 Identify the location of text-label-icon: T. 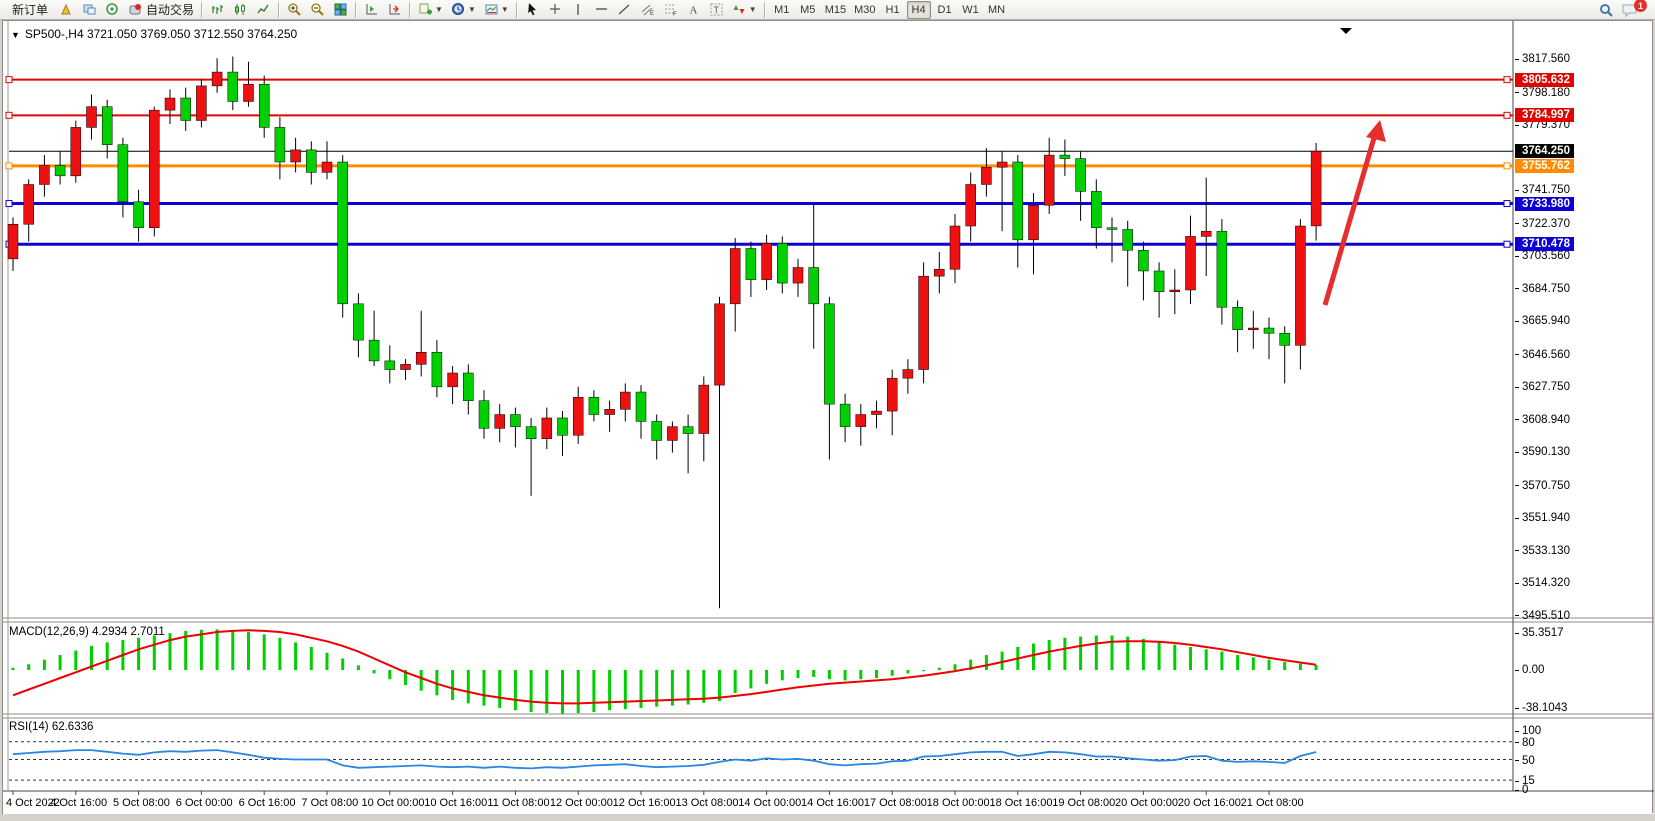
(716, 10).